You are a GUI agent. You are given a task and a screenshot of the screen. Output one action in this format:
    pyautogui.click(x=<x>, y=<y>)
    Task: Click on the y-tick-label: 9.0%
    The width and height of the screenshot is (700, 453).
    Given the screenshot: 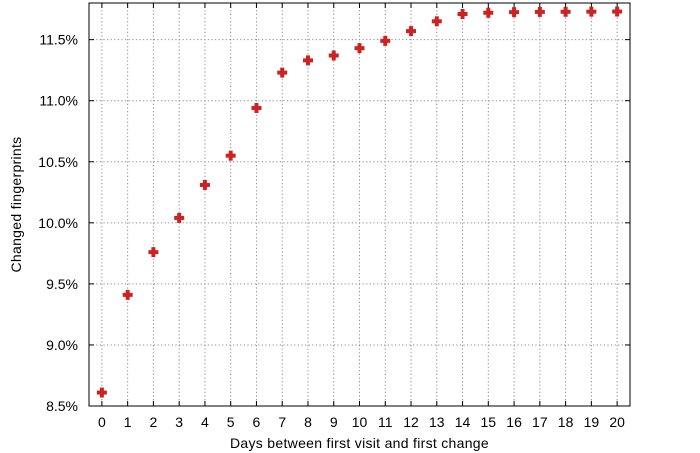 What is the action you would take?
    pyautogui.click(x=62, y=345)
    